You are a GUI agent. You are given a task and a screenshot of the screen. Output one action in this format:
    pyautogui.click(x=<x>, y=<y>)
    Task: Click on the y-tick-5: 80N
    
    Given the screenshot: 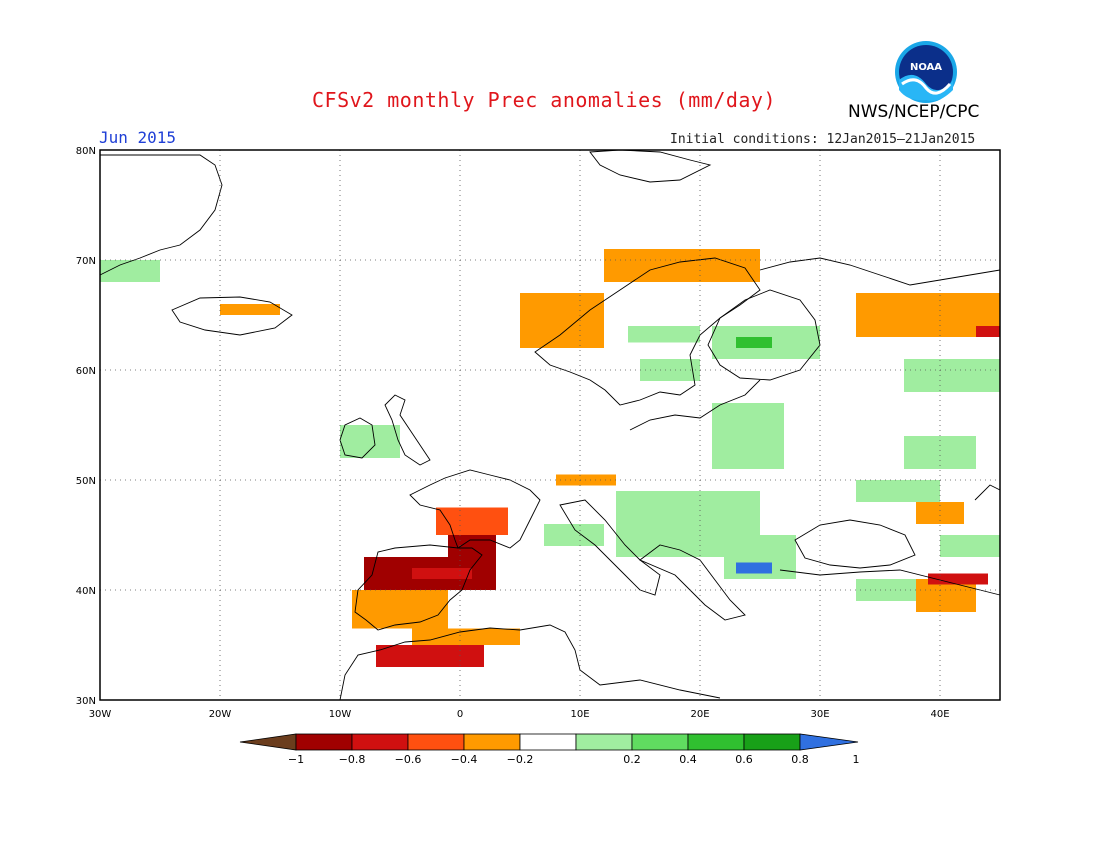 What is the action you would take?
    pyautogui.click(x=86, y=151)
    